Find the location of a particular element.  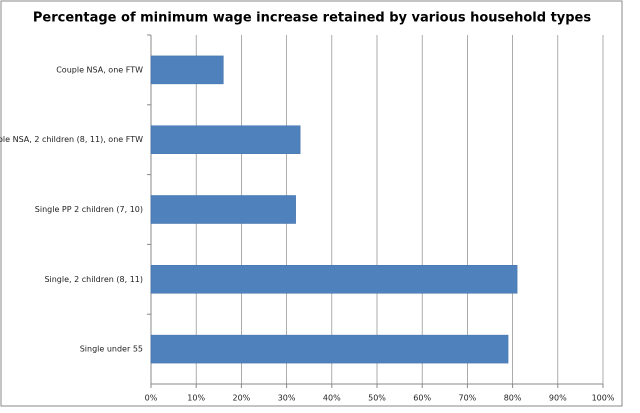

x-tick-label: 60% is located at coordinates (422, 398).